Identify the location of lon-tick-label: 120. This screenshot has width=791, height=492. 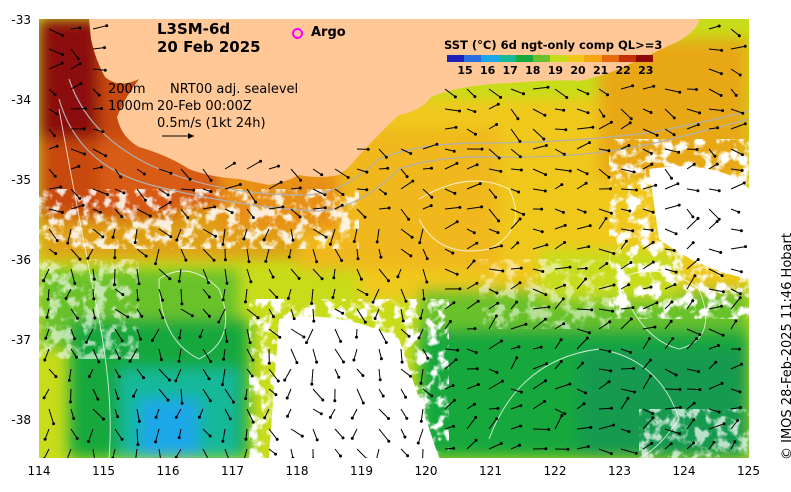
(426, 471).